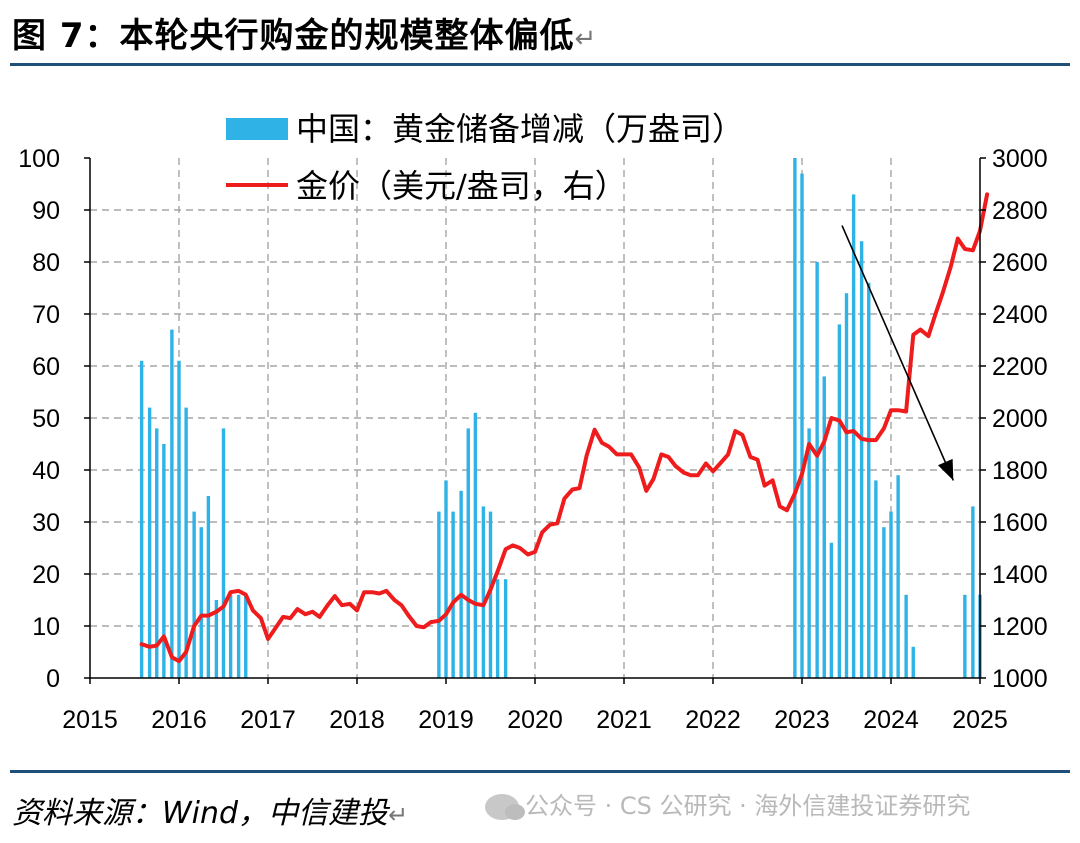 The width and height of the screenshot is (1080, 843). Describe the element at coordinates (46, 315) in the screenshot. I see `y-left-tick-label: 70` at that location.